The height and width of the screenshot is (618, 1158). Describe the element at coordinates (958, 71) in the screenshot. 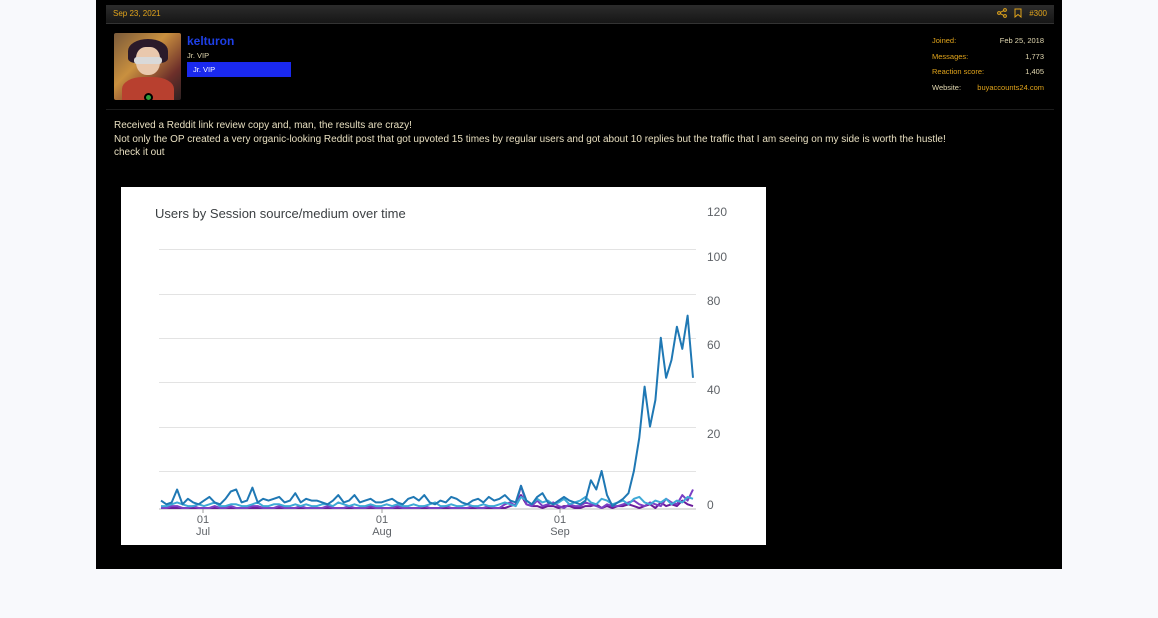

I see `stat-label: Reaction score:` at that location.